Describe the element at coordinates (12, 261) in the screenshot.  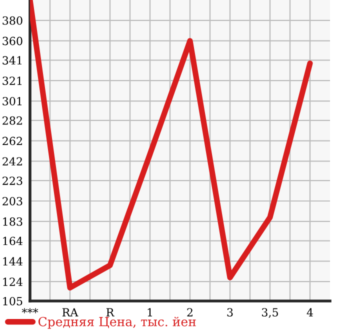
I see `y-tick-label: 144` at that location.